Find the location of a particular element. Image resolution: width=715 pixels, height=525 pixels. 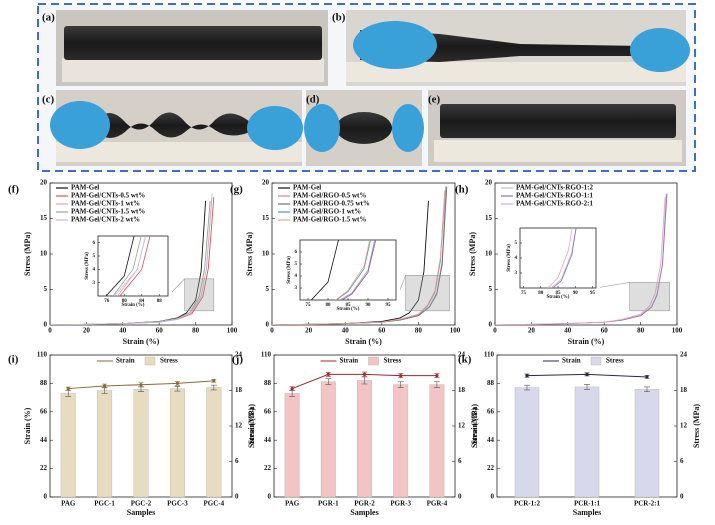

x-tick-label: PGR-2 is located at coordinates (364, 504).